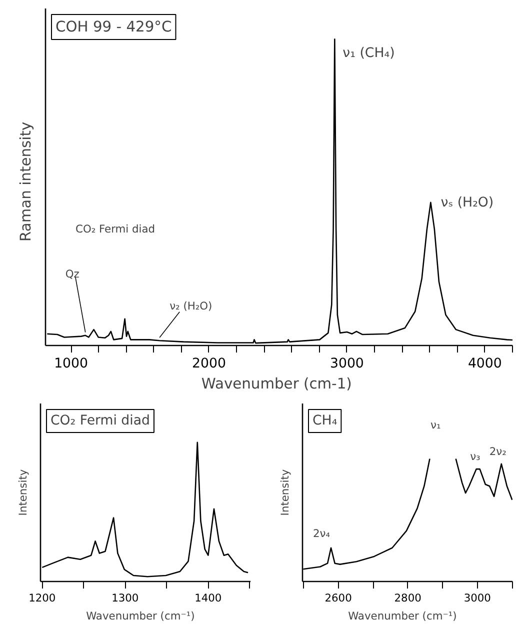  What do you see at coordinates (72, 273) in the screenshot?
I see `annotation: Qz` at bounding box center [72, 273].